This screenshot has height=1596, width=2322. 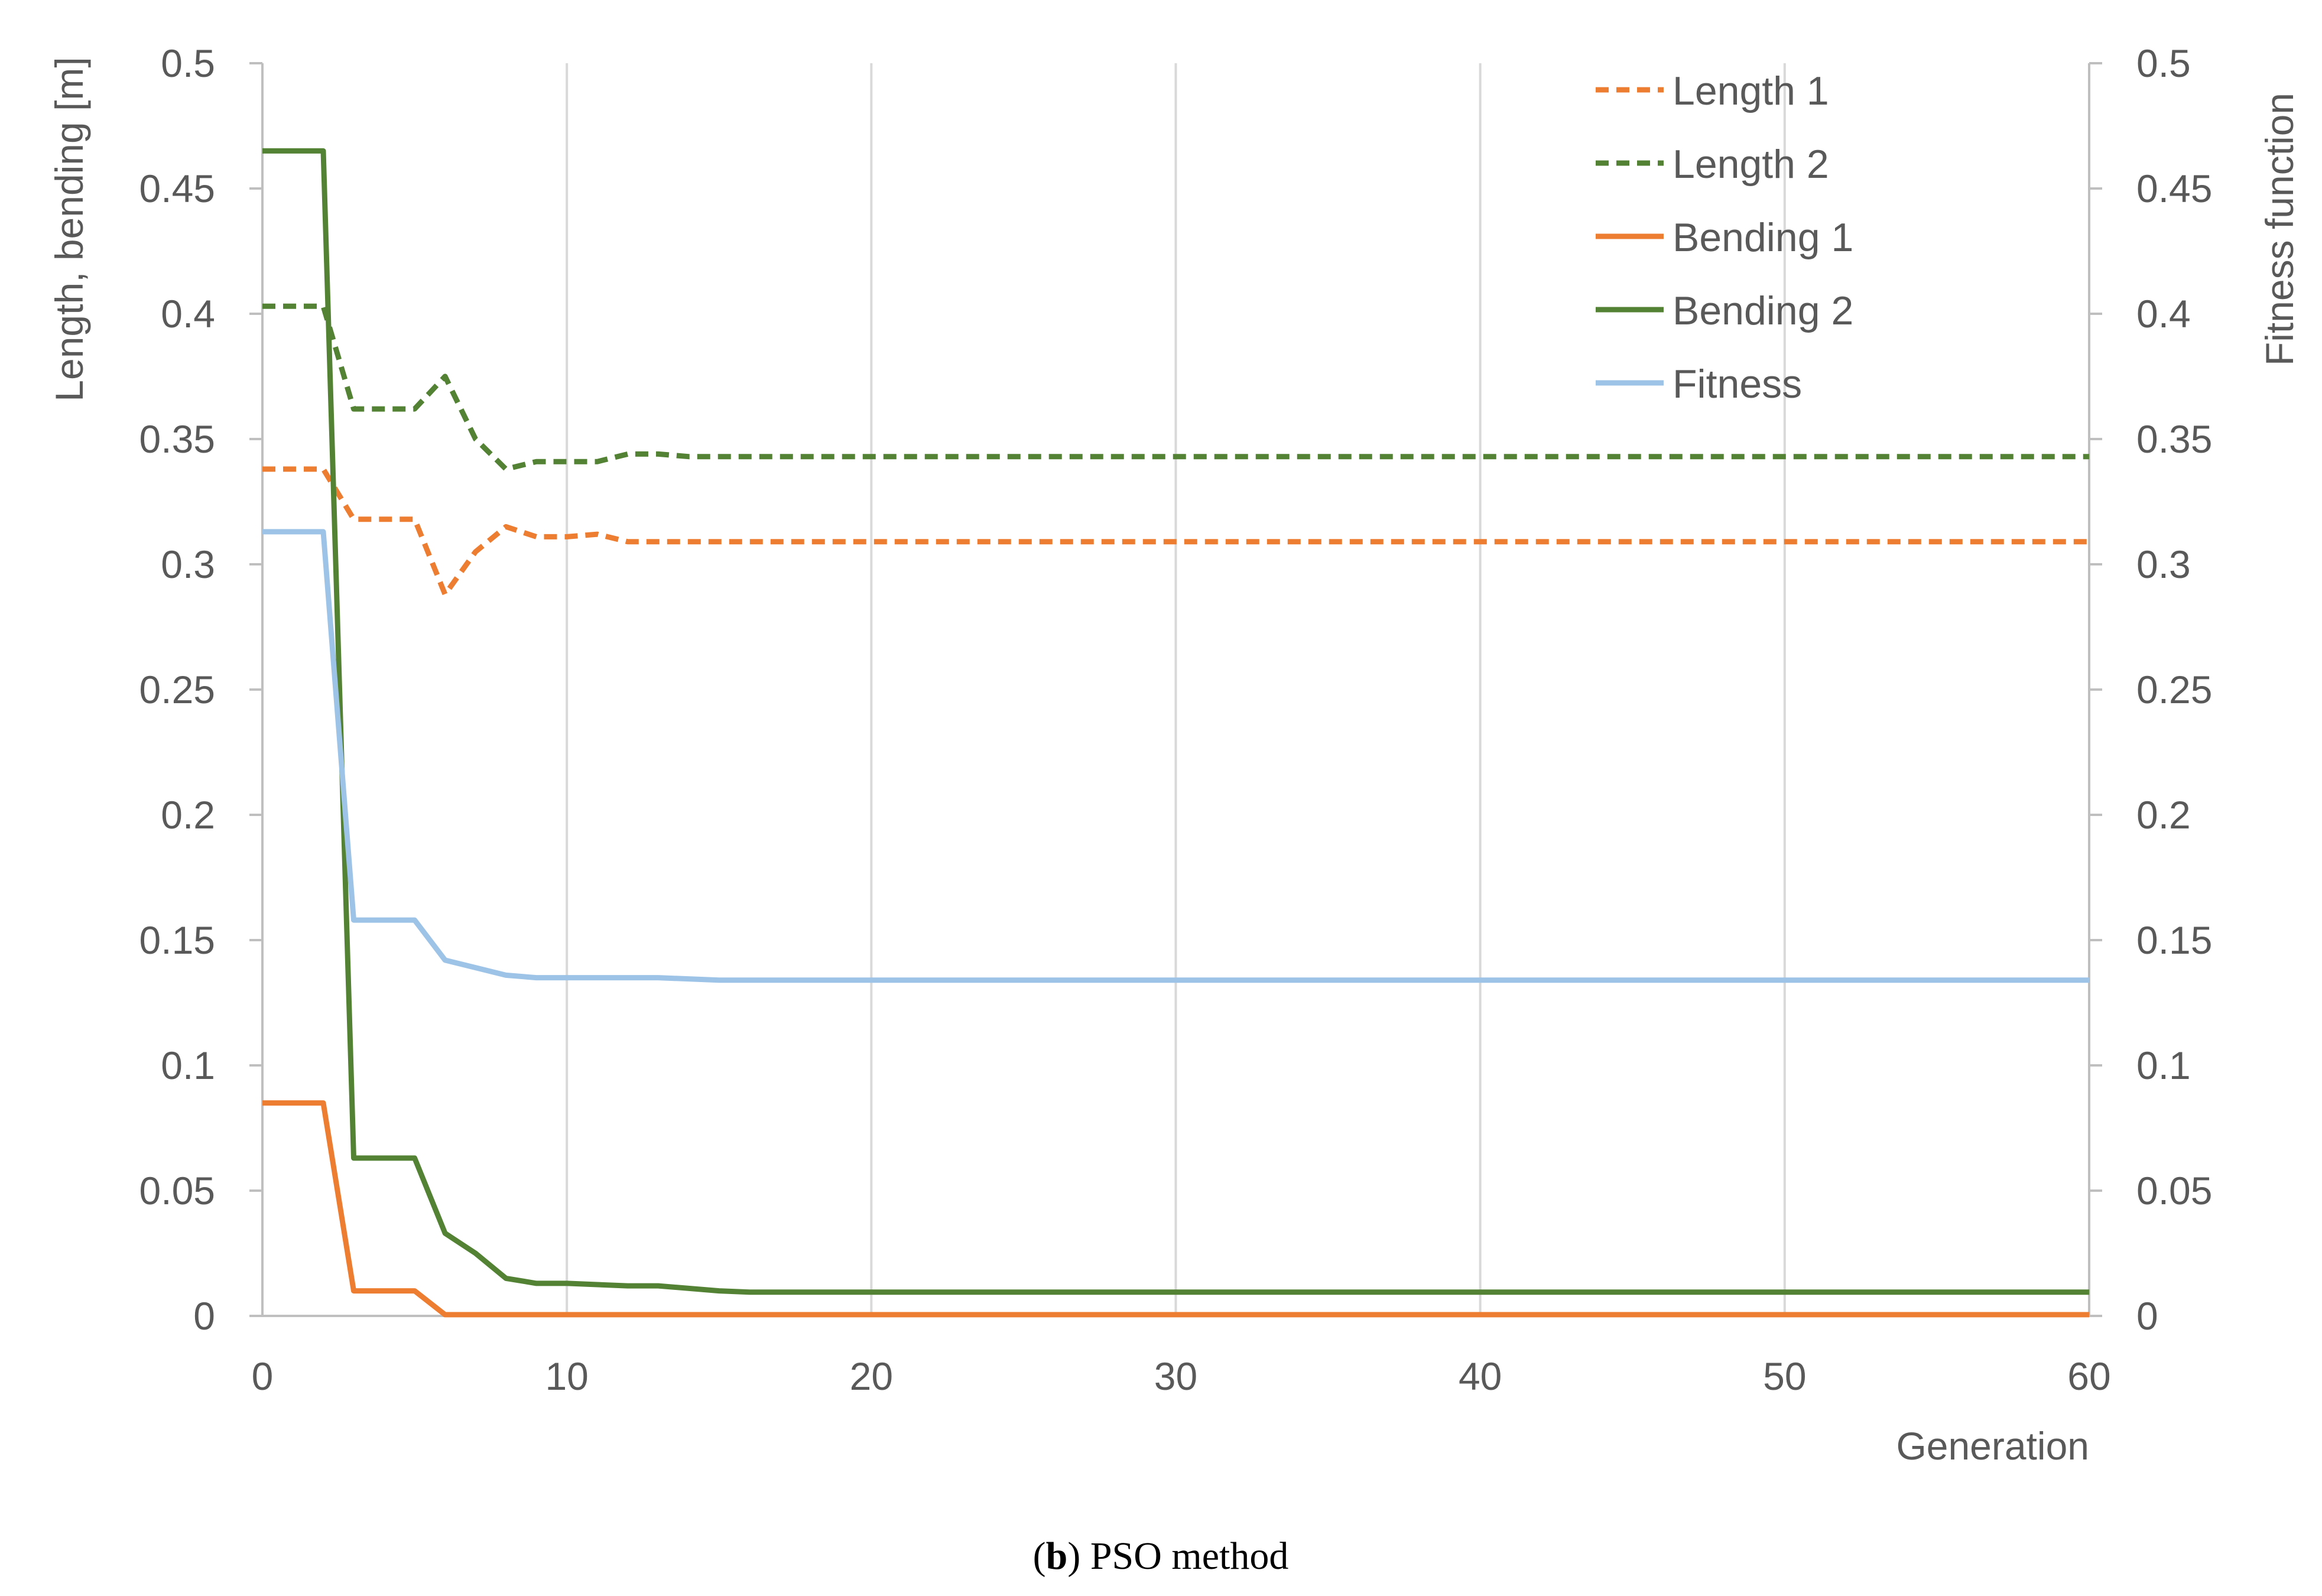 I want to click on y-tick-label-right: 0.45, so click(x=2174, y=188).